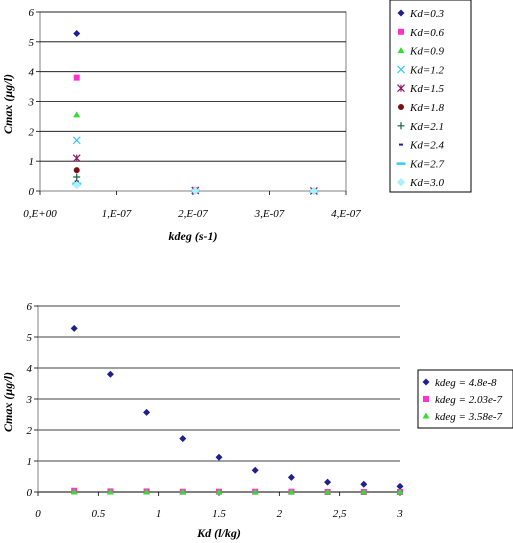 The image size is (513, 543). What do you see at coordinates (117, 214) in the screenshot?
I see `c1-x-tick-label: 1,E-07` at bounding box center [117, 214].